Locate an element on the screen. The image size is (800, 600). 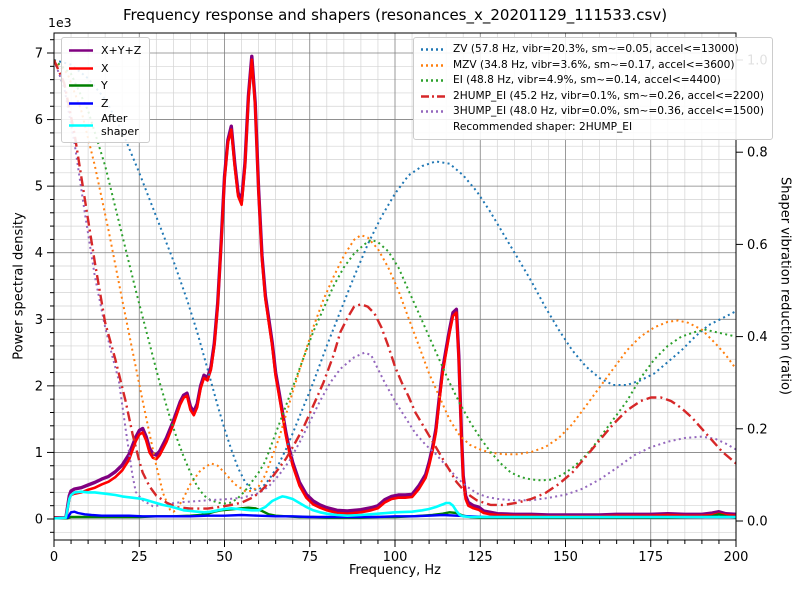
x-tick-label: 25 is located at coordinates (139, 557).